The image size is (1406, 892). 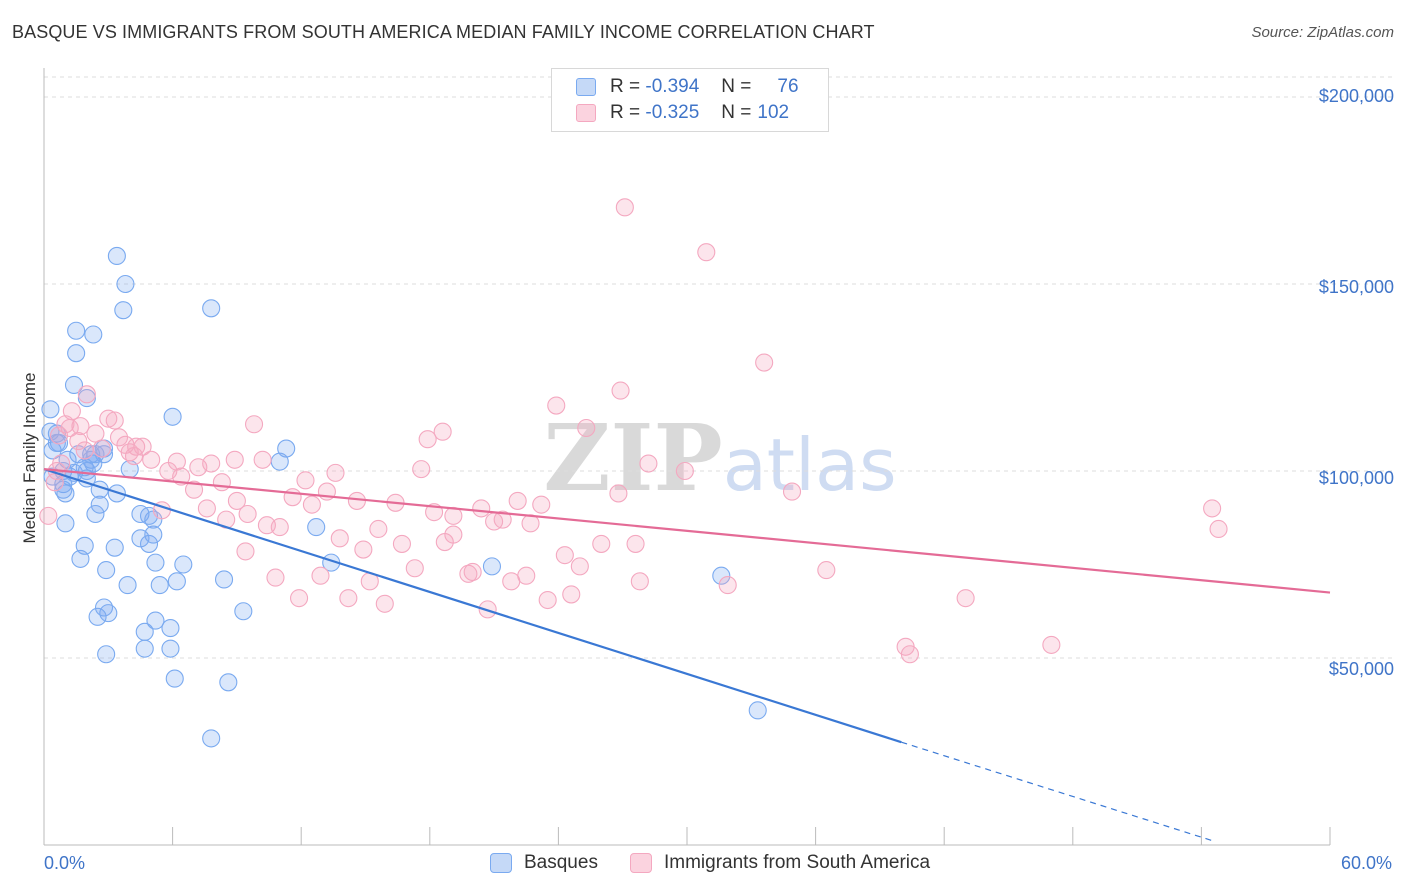 I want to click on y-tick-label: $200,000, so click(x=1356, y=96).